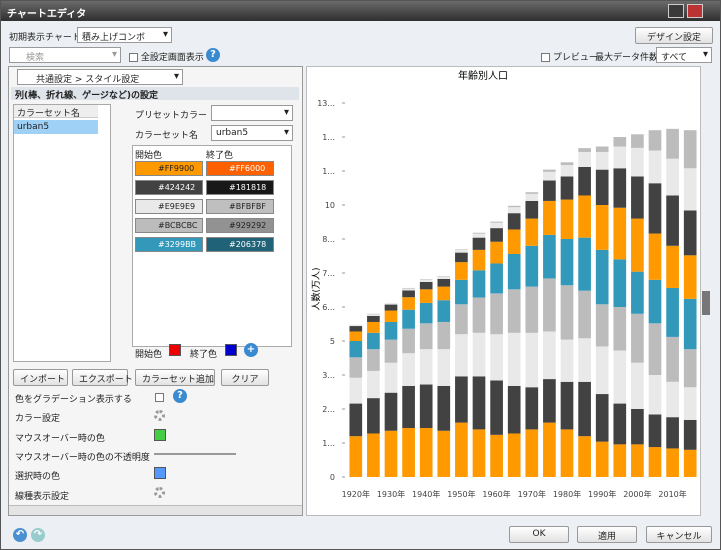 This screenshot has height=550, width=721. Describe the element at coordinates (672, 494) in the screenshot. I see `x-tick-label: 2010年` at that location.